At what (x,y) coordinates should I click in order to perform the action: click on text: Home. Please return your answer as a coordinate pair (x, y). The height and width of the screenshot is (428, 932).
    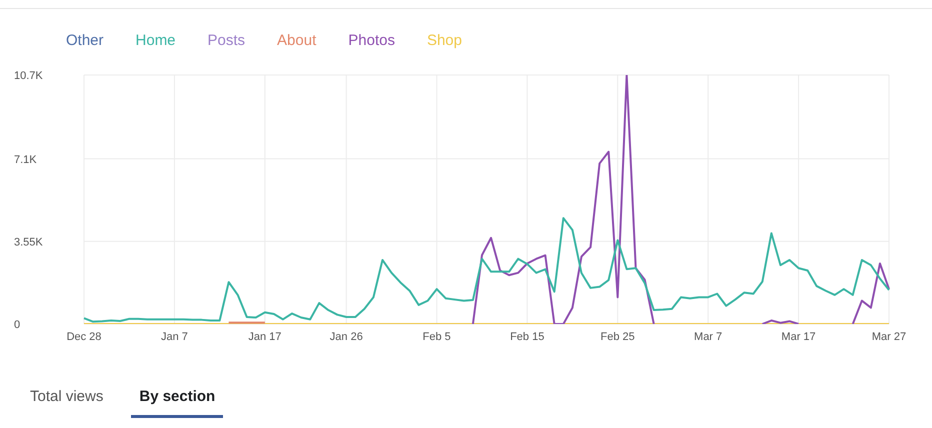
    Looking at the image, I should click on (156, 40).